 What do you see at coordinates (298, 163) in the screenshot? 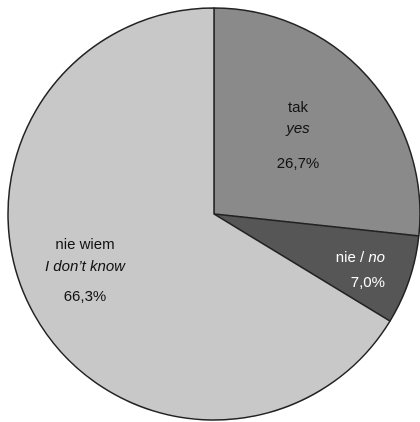
I see `slice-value-tak: 26,7%` at bounding box center [298, 163].